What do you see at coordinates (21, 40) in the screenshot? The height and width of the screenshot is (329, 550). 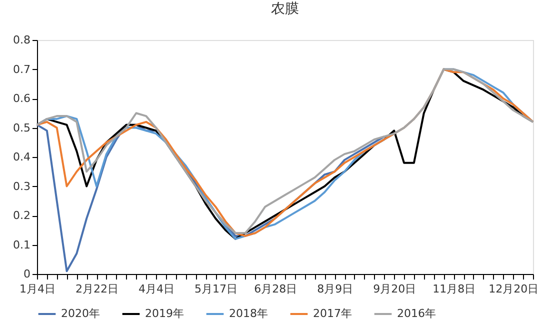 I see `y-tick-label: 0.8` at bounding box center [21, 40].